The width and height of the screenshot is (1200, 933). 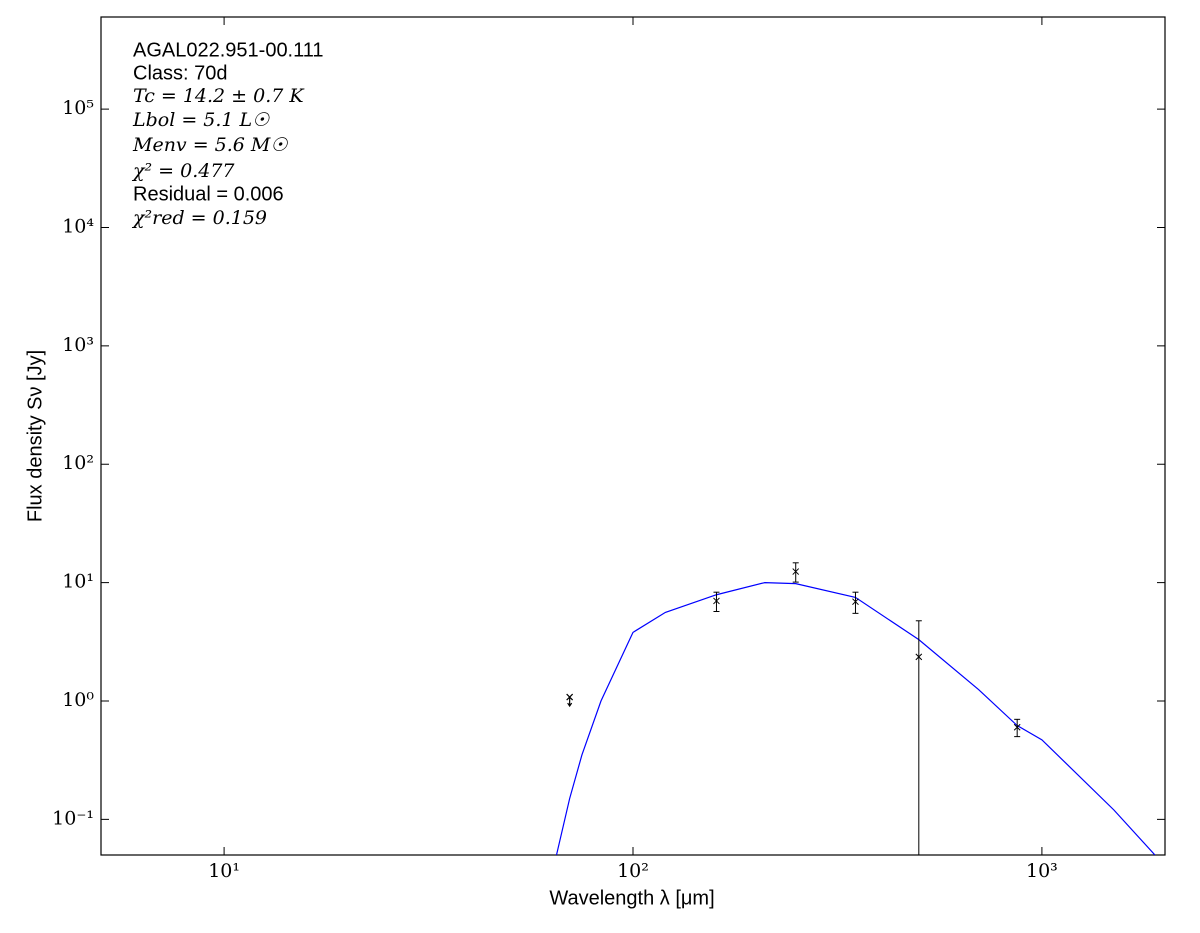 I want to click on annotation: Class: 70d, so click(x=180, y=73).